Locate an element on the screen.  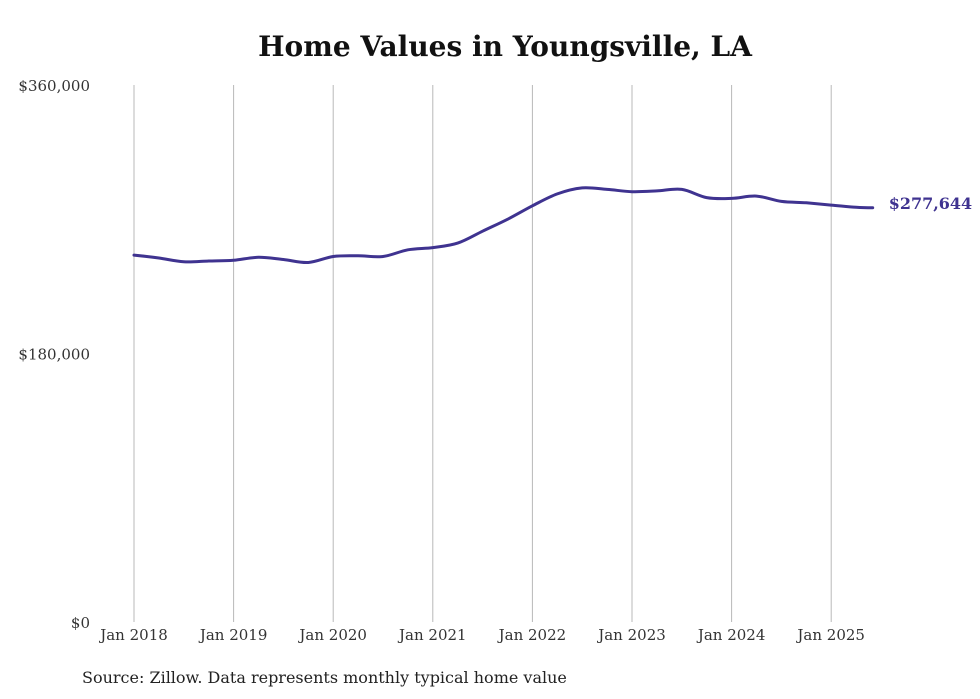
end-value-label: $277,644 is located at coordinates (931, 203).